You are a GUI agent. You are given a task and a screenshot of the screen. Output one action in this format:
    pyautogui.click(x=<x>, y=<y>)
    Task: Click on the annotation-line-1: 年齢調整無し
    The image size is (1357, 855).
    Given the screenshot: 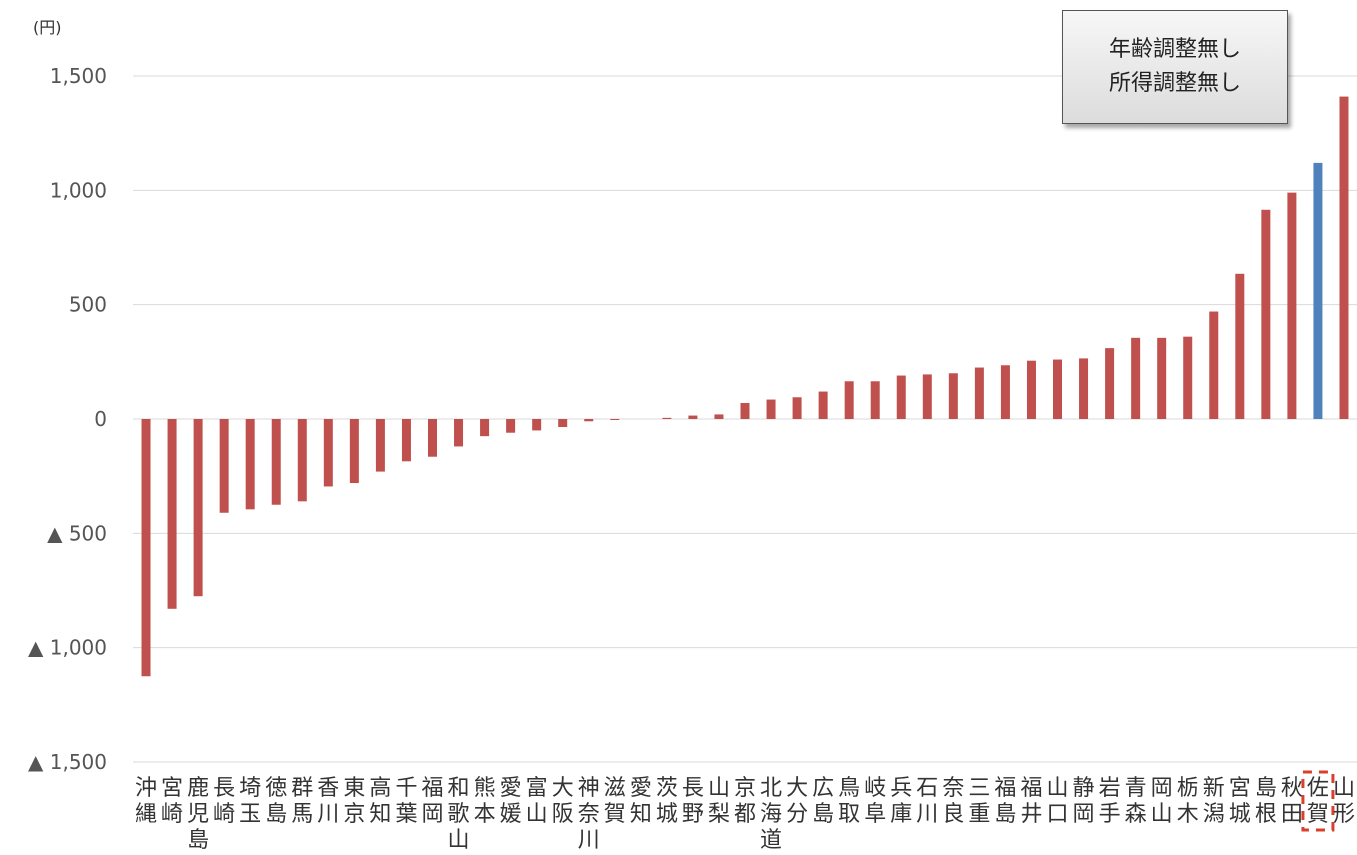 What is the action you would take?
    pyautogui.click(x=1174, y=49)
    